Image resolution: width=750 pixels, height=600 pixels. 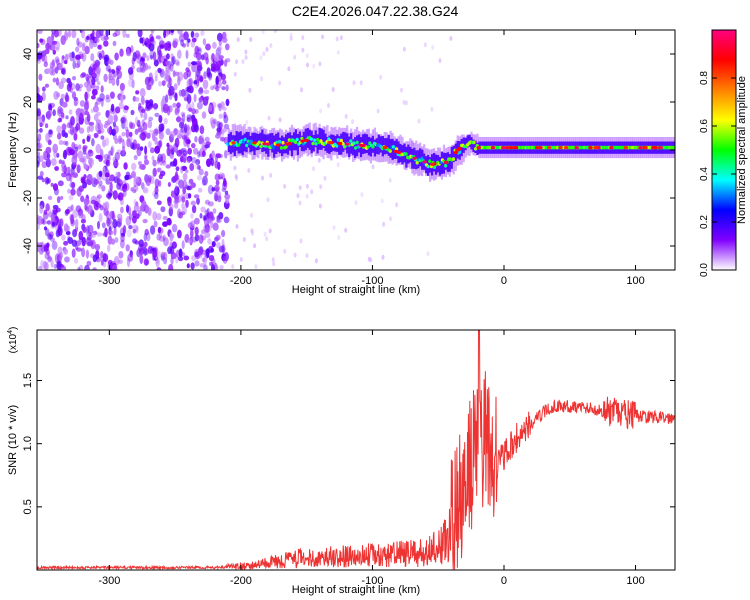 I want to click on spectrogram-y-tick-label: 0, so click(x=28, y=150).